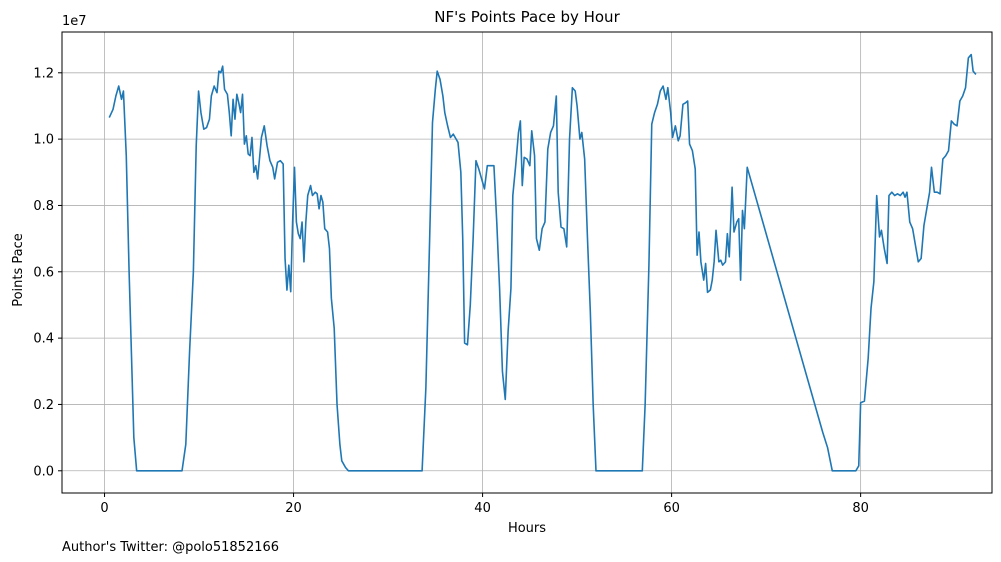 Image resolution: width=1001 pixels, height=562 pixels. I want to click on y-tick-label: 0.0, so click(43, 471).